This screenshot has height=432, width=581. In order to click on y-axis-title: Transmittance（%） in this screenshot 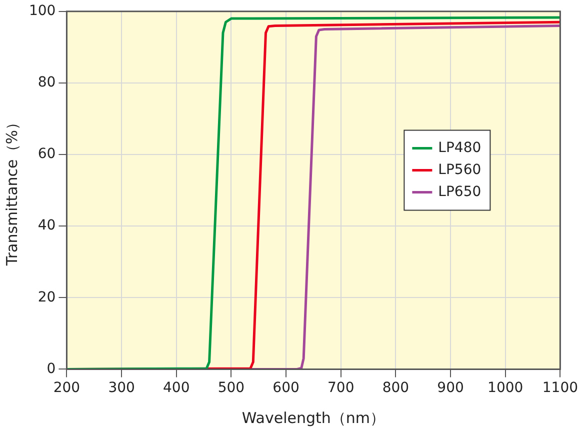, I will do `click(11, 190)`.